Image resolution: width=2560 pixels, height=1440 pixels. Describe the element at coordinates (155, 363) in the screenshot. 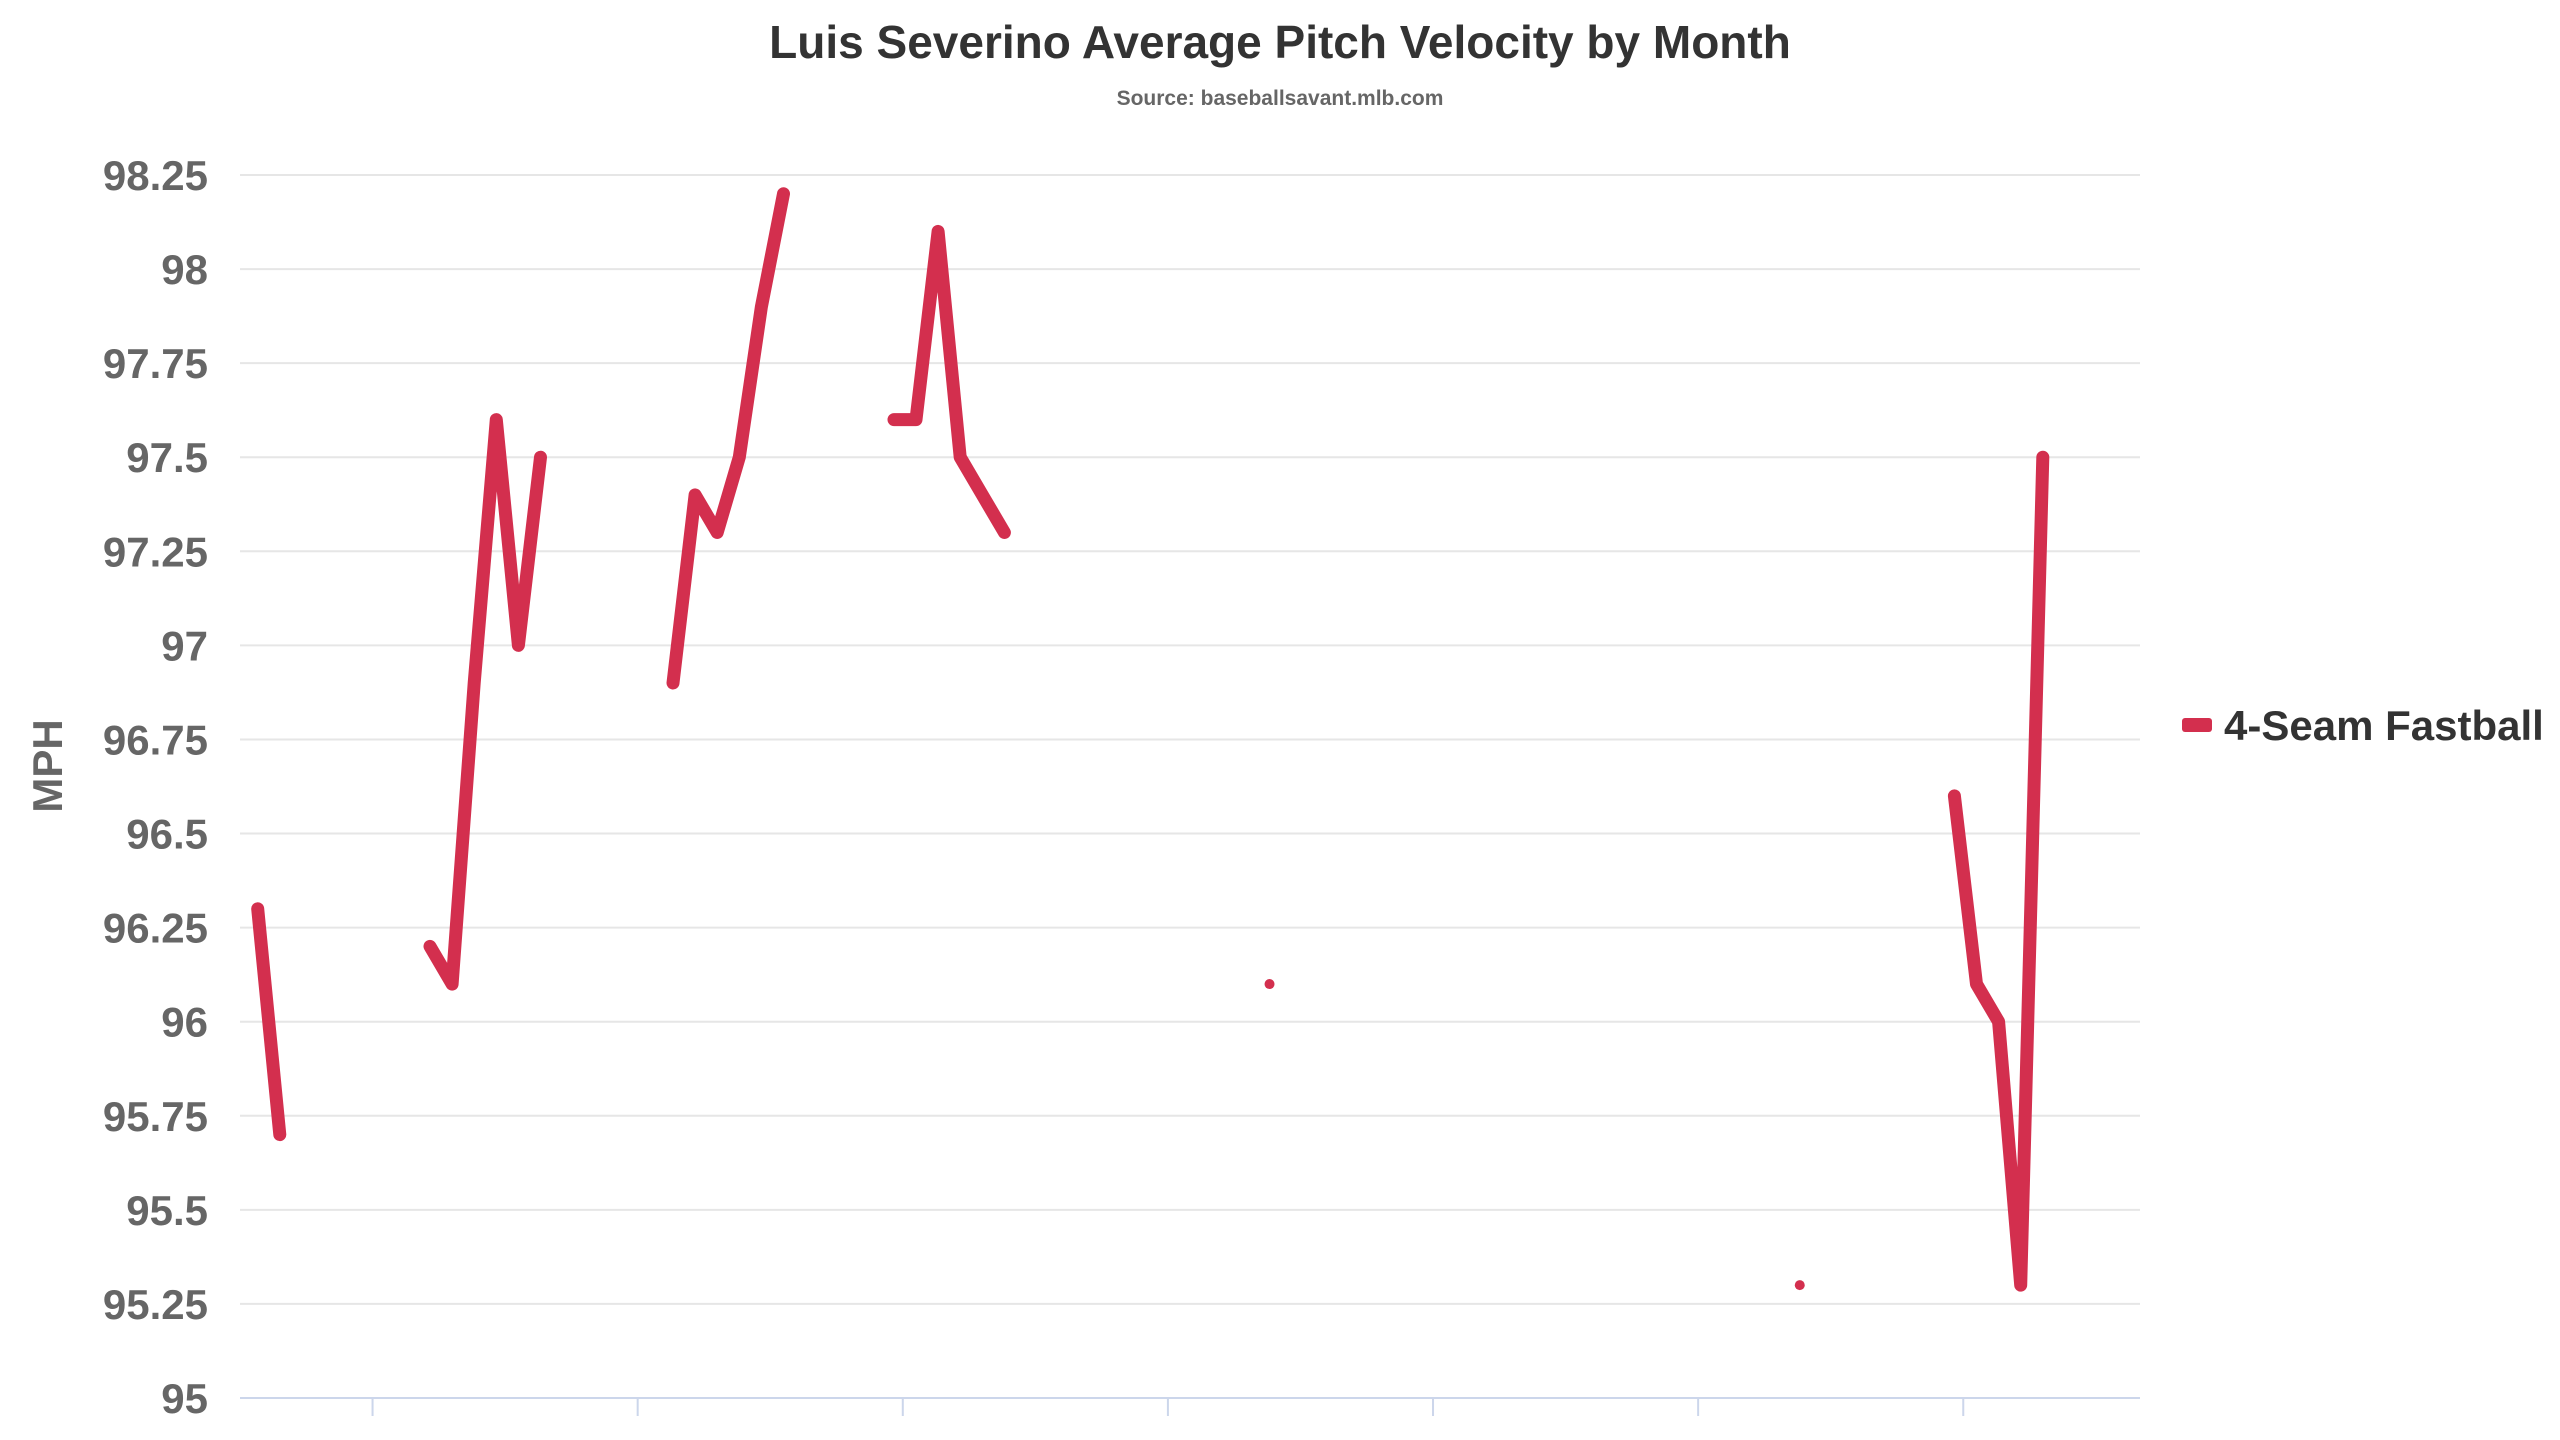

I see `y-tick-label: 97.75` at that location.